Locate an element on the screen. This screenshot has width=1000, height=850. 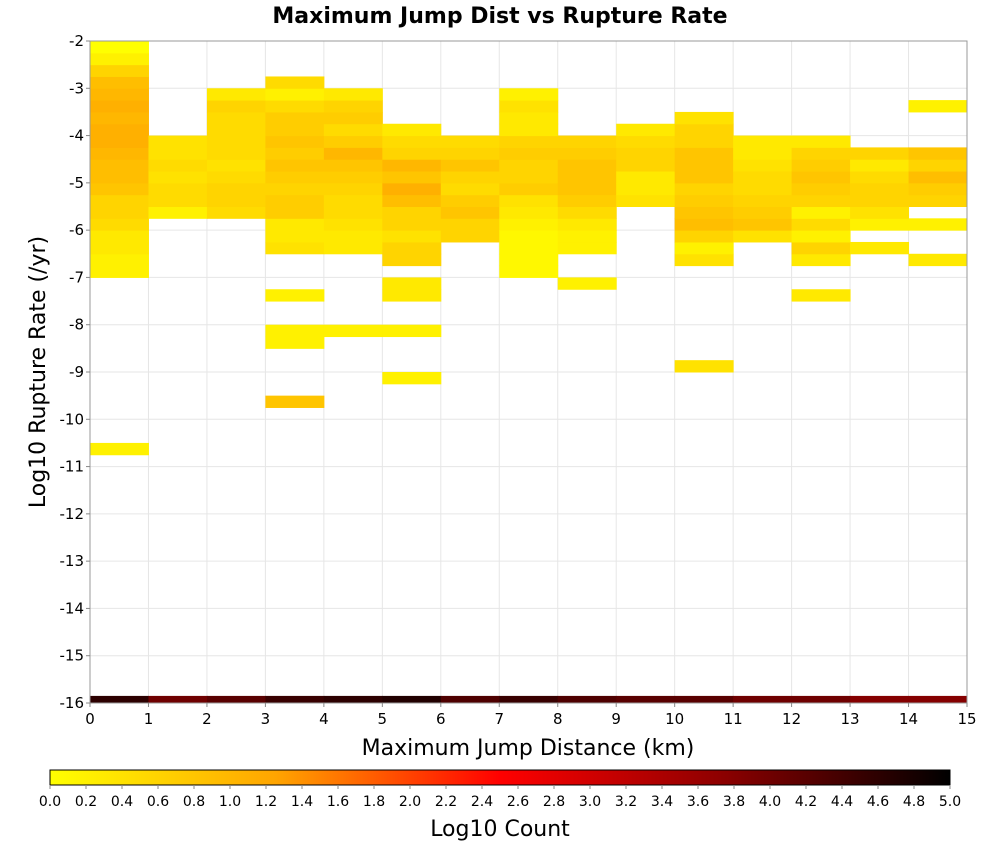
y-tick-label: -11 is located at coordinates (72, 467).